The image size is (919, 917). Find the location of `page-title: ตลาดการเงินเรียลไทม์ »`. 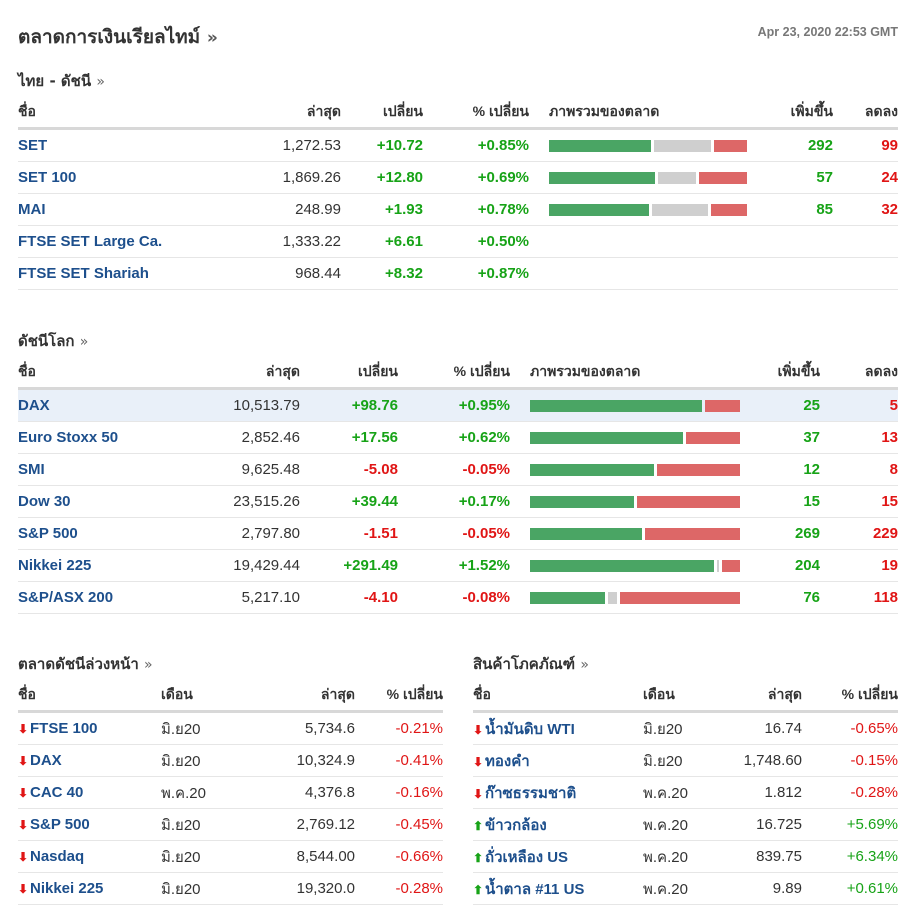

page-title: ตลาดการเงินเรียลไทม์ » is located at coordinates (118, 37).